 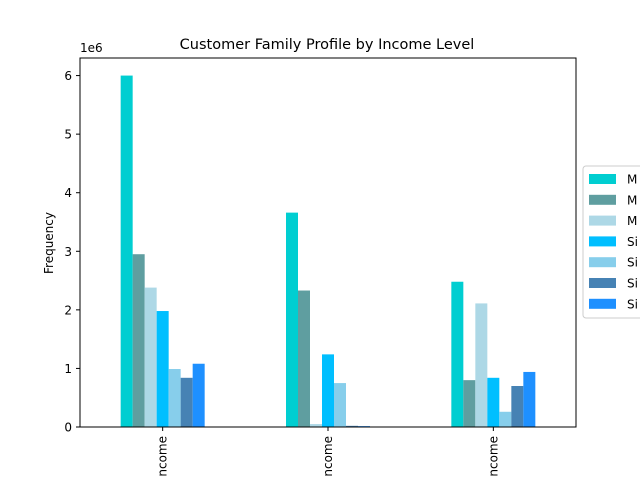 What do you see at coordinates (68, 310) in the screenshot?
I see `y-tick-label: 2` at bounding box center [68, 310].